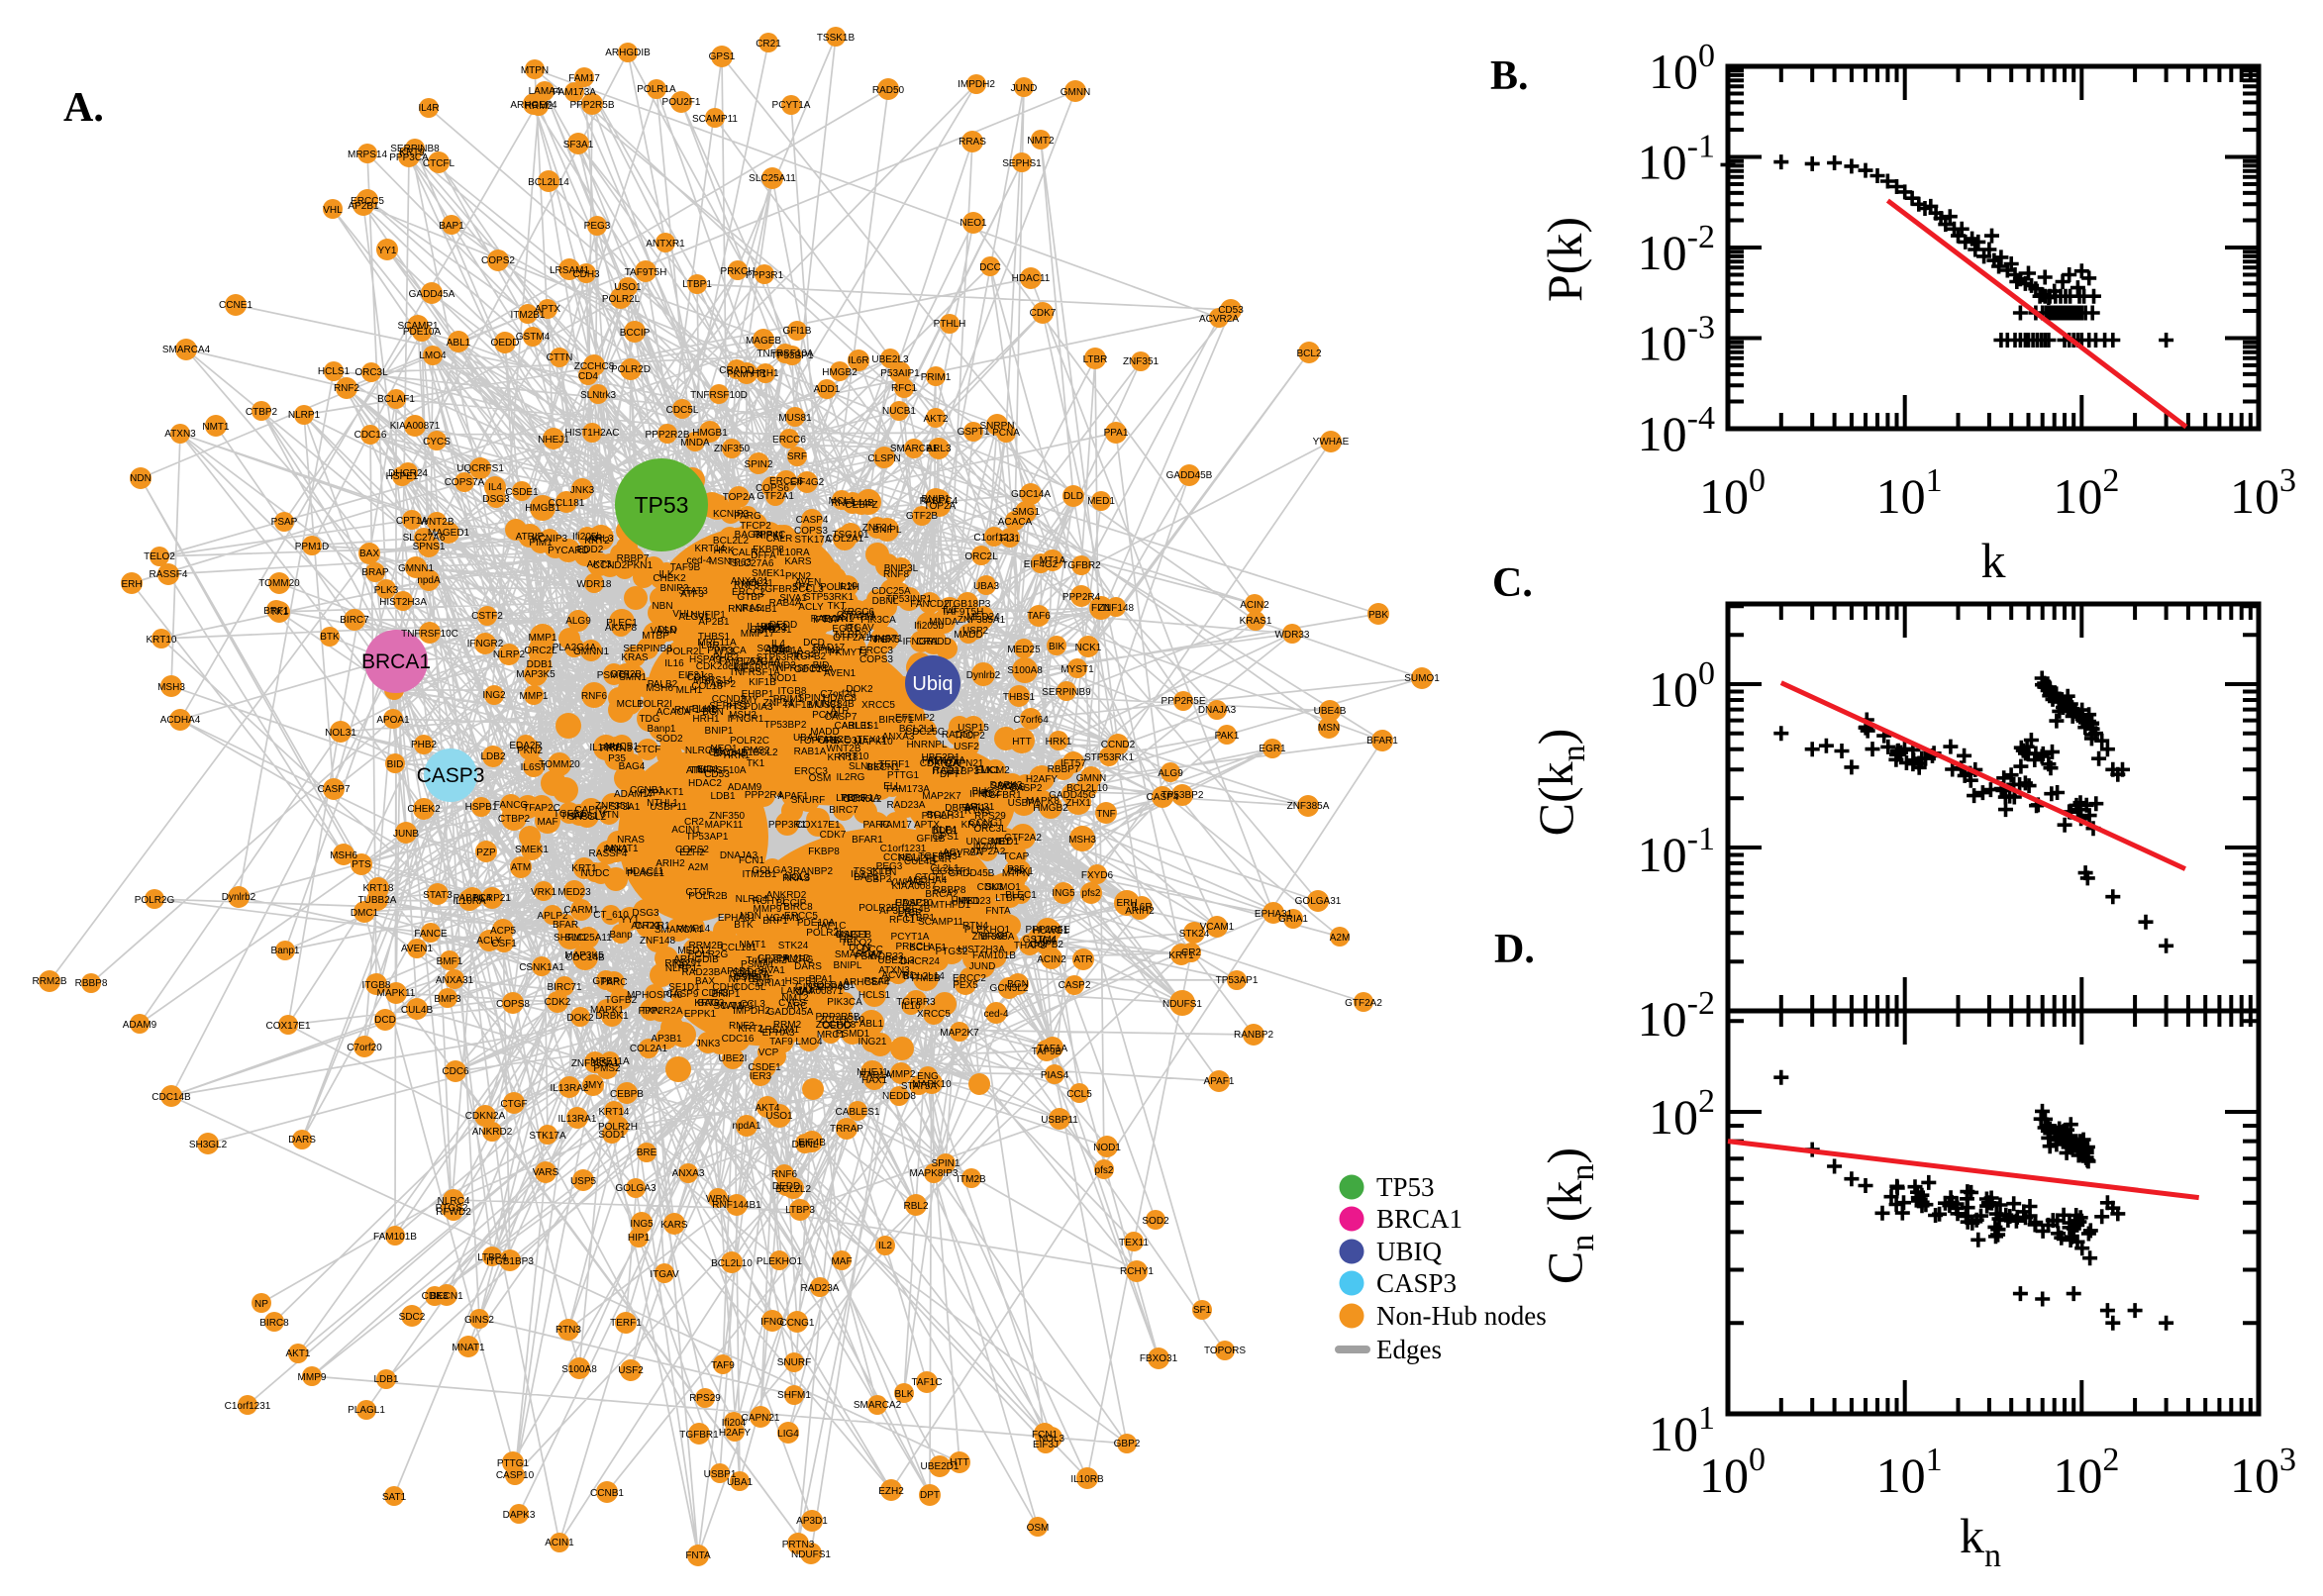 The image size is (2323, 1596). Describe the element at coordinates (1077, 669) in the screenshot. I see `svg-text: MYST1` at that location.